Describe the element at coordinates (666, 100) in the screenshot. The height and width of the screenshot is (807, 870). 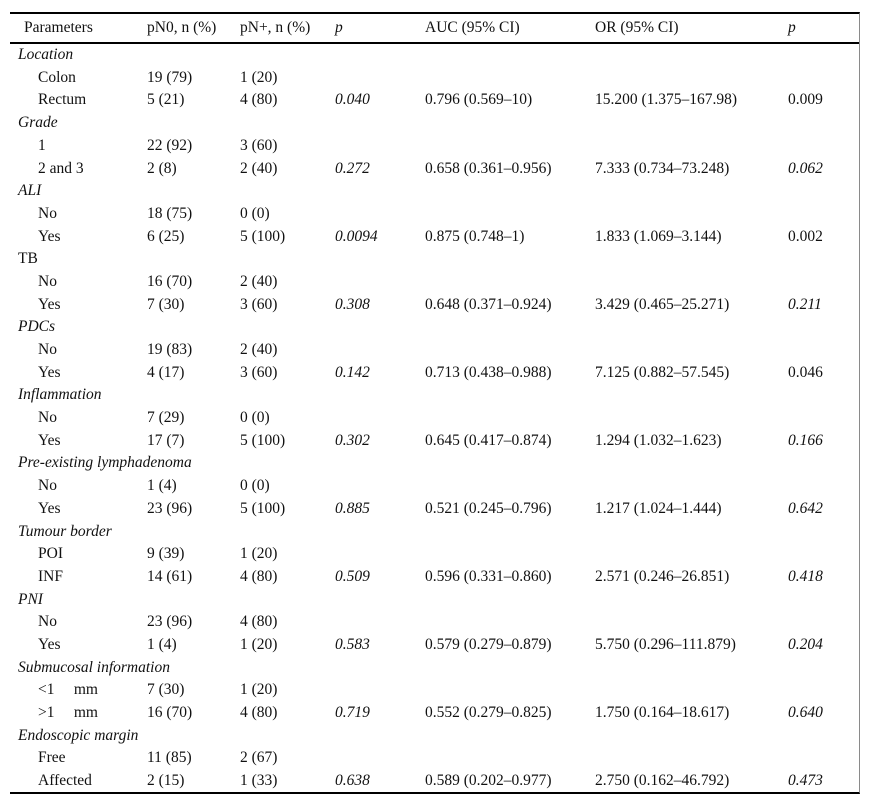
I see `cell-or: 15.200 (1.375–167.98)` at that location.